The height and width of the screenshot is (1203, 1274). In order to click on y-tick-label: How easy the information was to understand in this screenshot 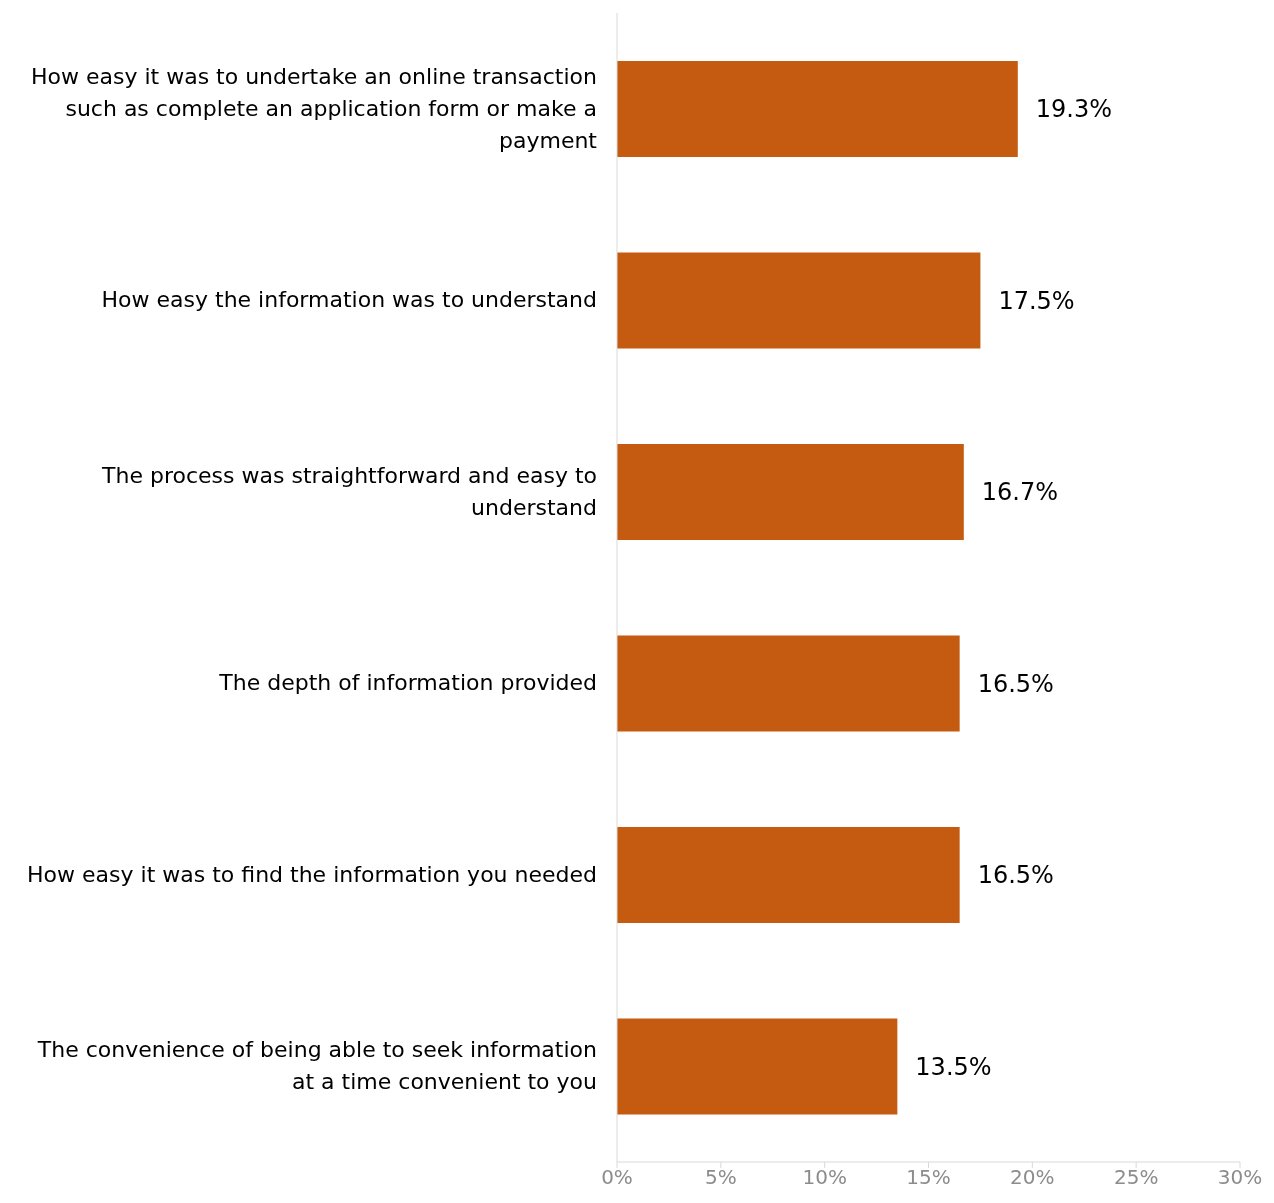, I will do `click(349, 300)`.